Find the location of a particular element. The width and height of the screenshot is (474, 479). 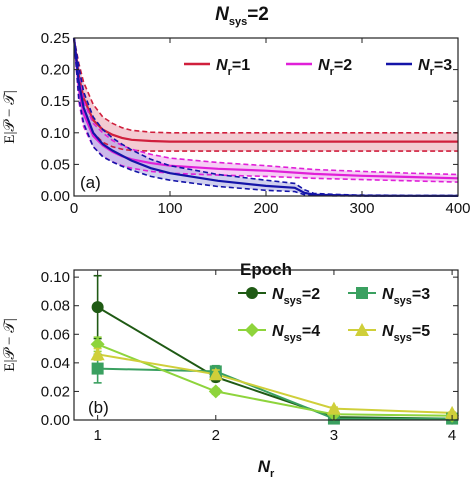

y-tick-label: 0.15 is located at coordinates (55, 101).